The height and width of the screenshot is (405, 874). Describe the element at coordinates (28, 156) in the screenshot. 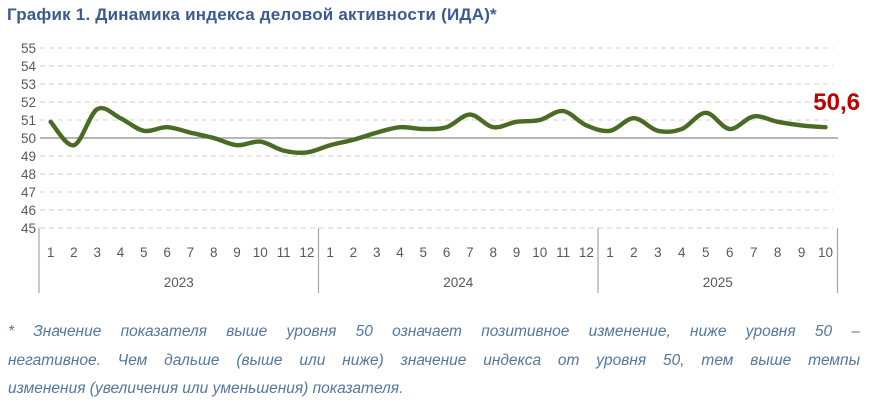

I see `y-axis-label: 49` at that location.